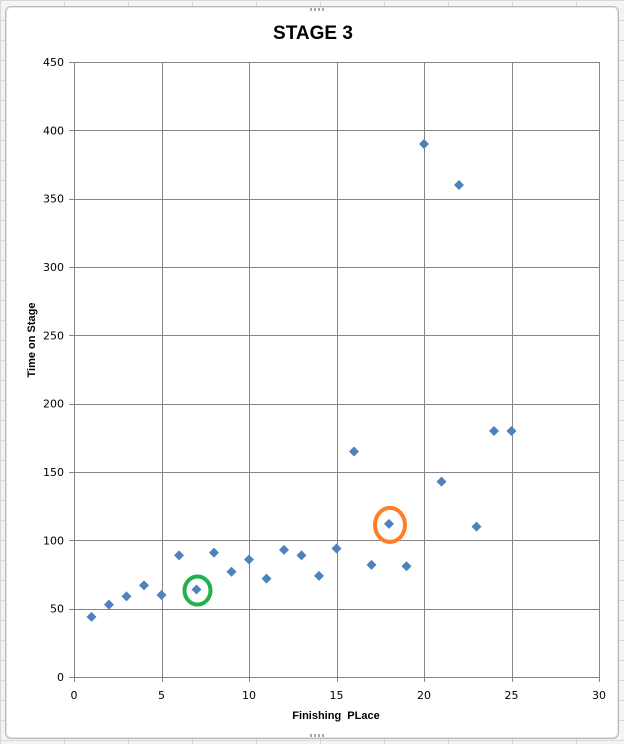  I want to click on resize-handle-top, so click(318, 9).